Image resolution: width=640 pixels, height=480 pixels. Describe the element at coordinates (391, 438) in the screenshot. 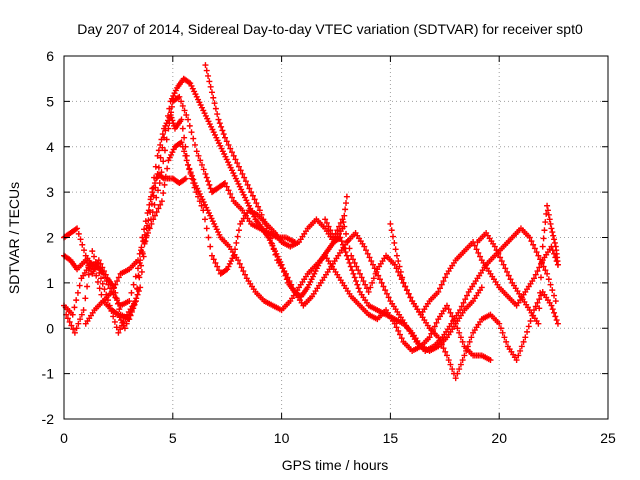

I see `x-tick-label: 15` at that location.